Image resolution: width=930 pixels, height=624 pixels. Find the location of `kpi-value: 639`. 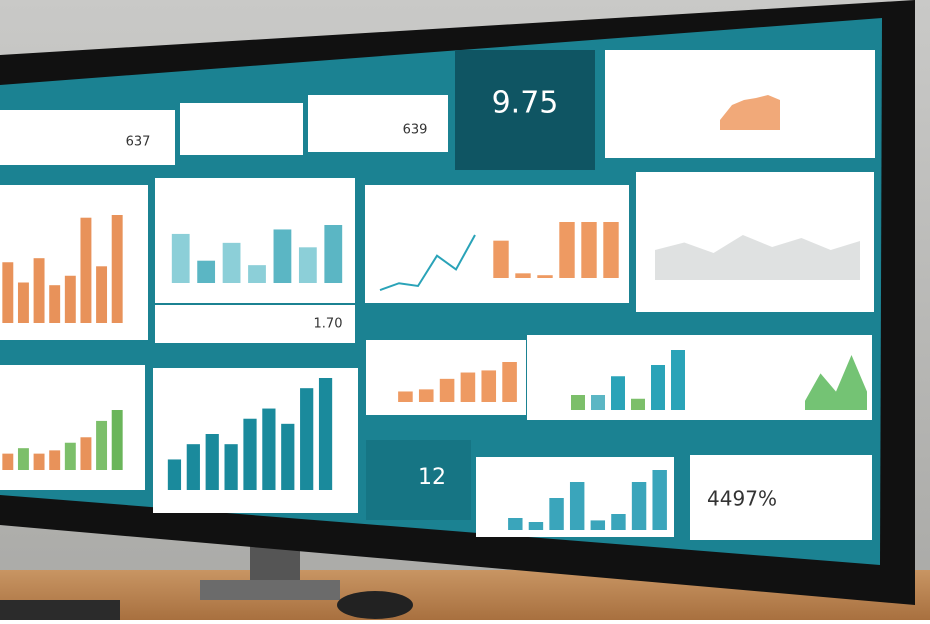

kpi-value: 639 is located at coordinates (415, 130).